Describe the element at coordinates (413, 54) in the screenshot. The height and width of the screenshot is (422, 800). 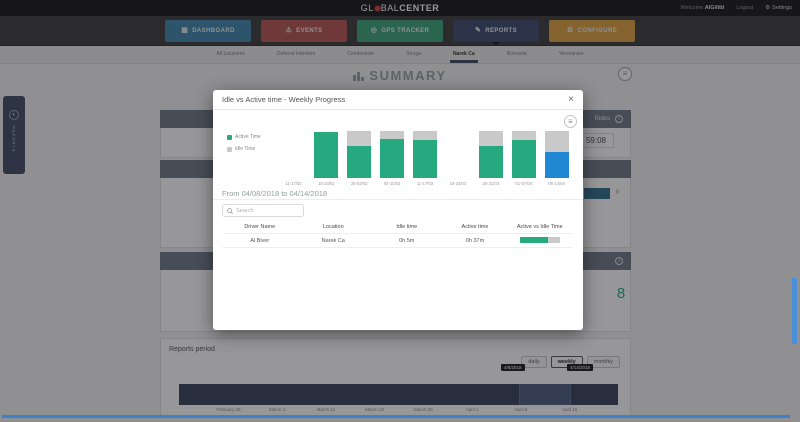
I see `subnav-tab-struga: Struga` at that location.